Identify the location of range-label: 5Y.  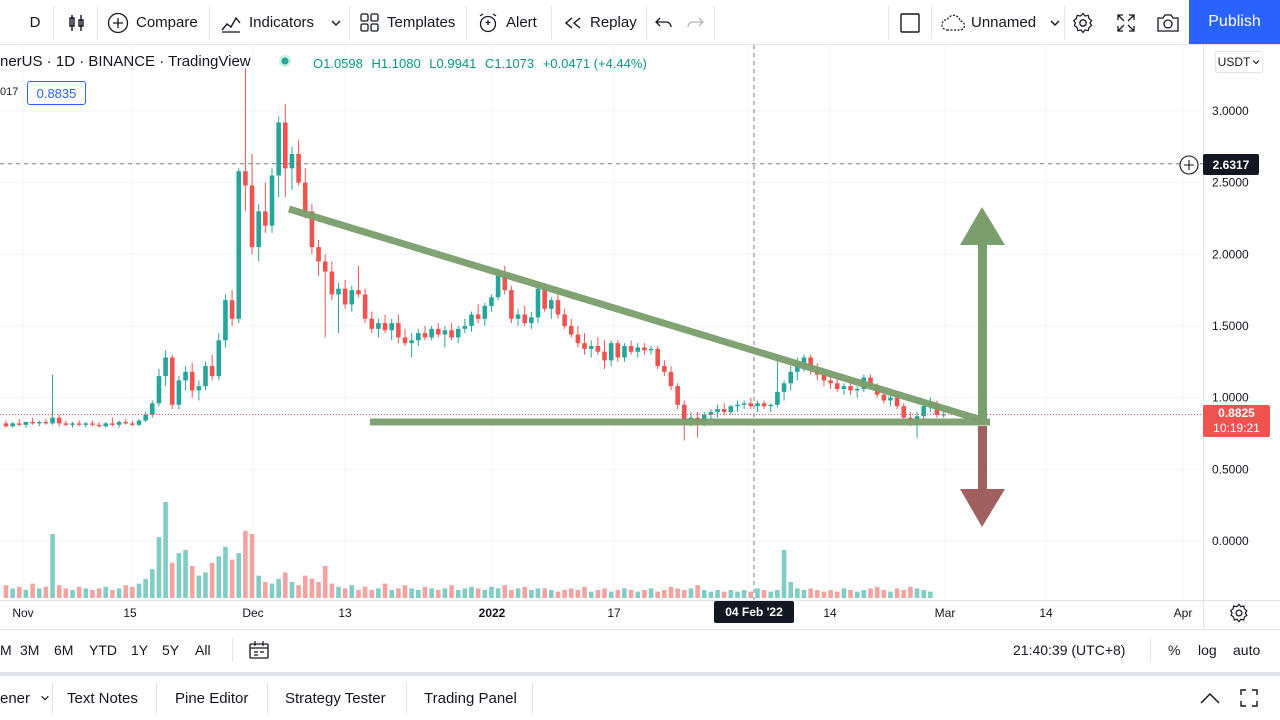
(171, 650).